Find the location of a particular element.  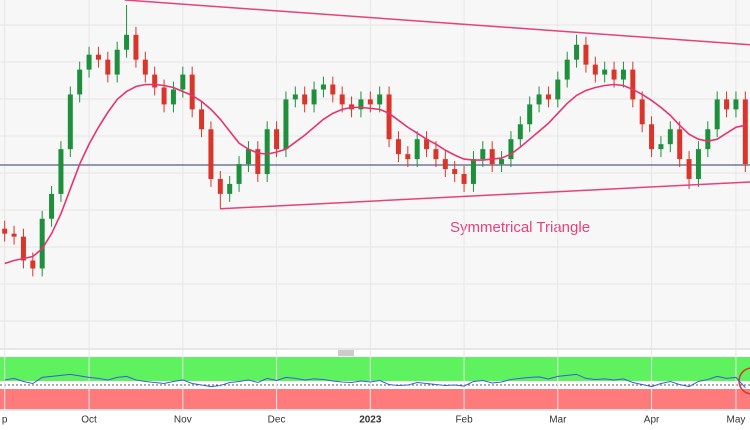

oversold-band is located at coordinates (375, 399).